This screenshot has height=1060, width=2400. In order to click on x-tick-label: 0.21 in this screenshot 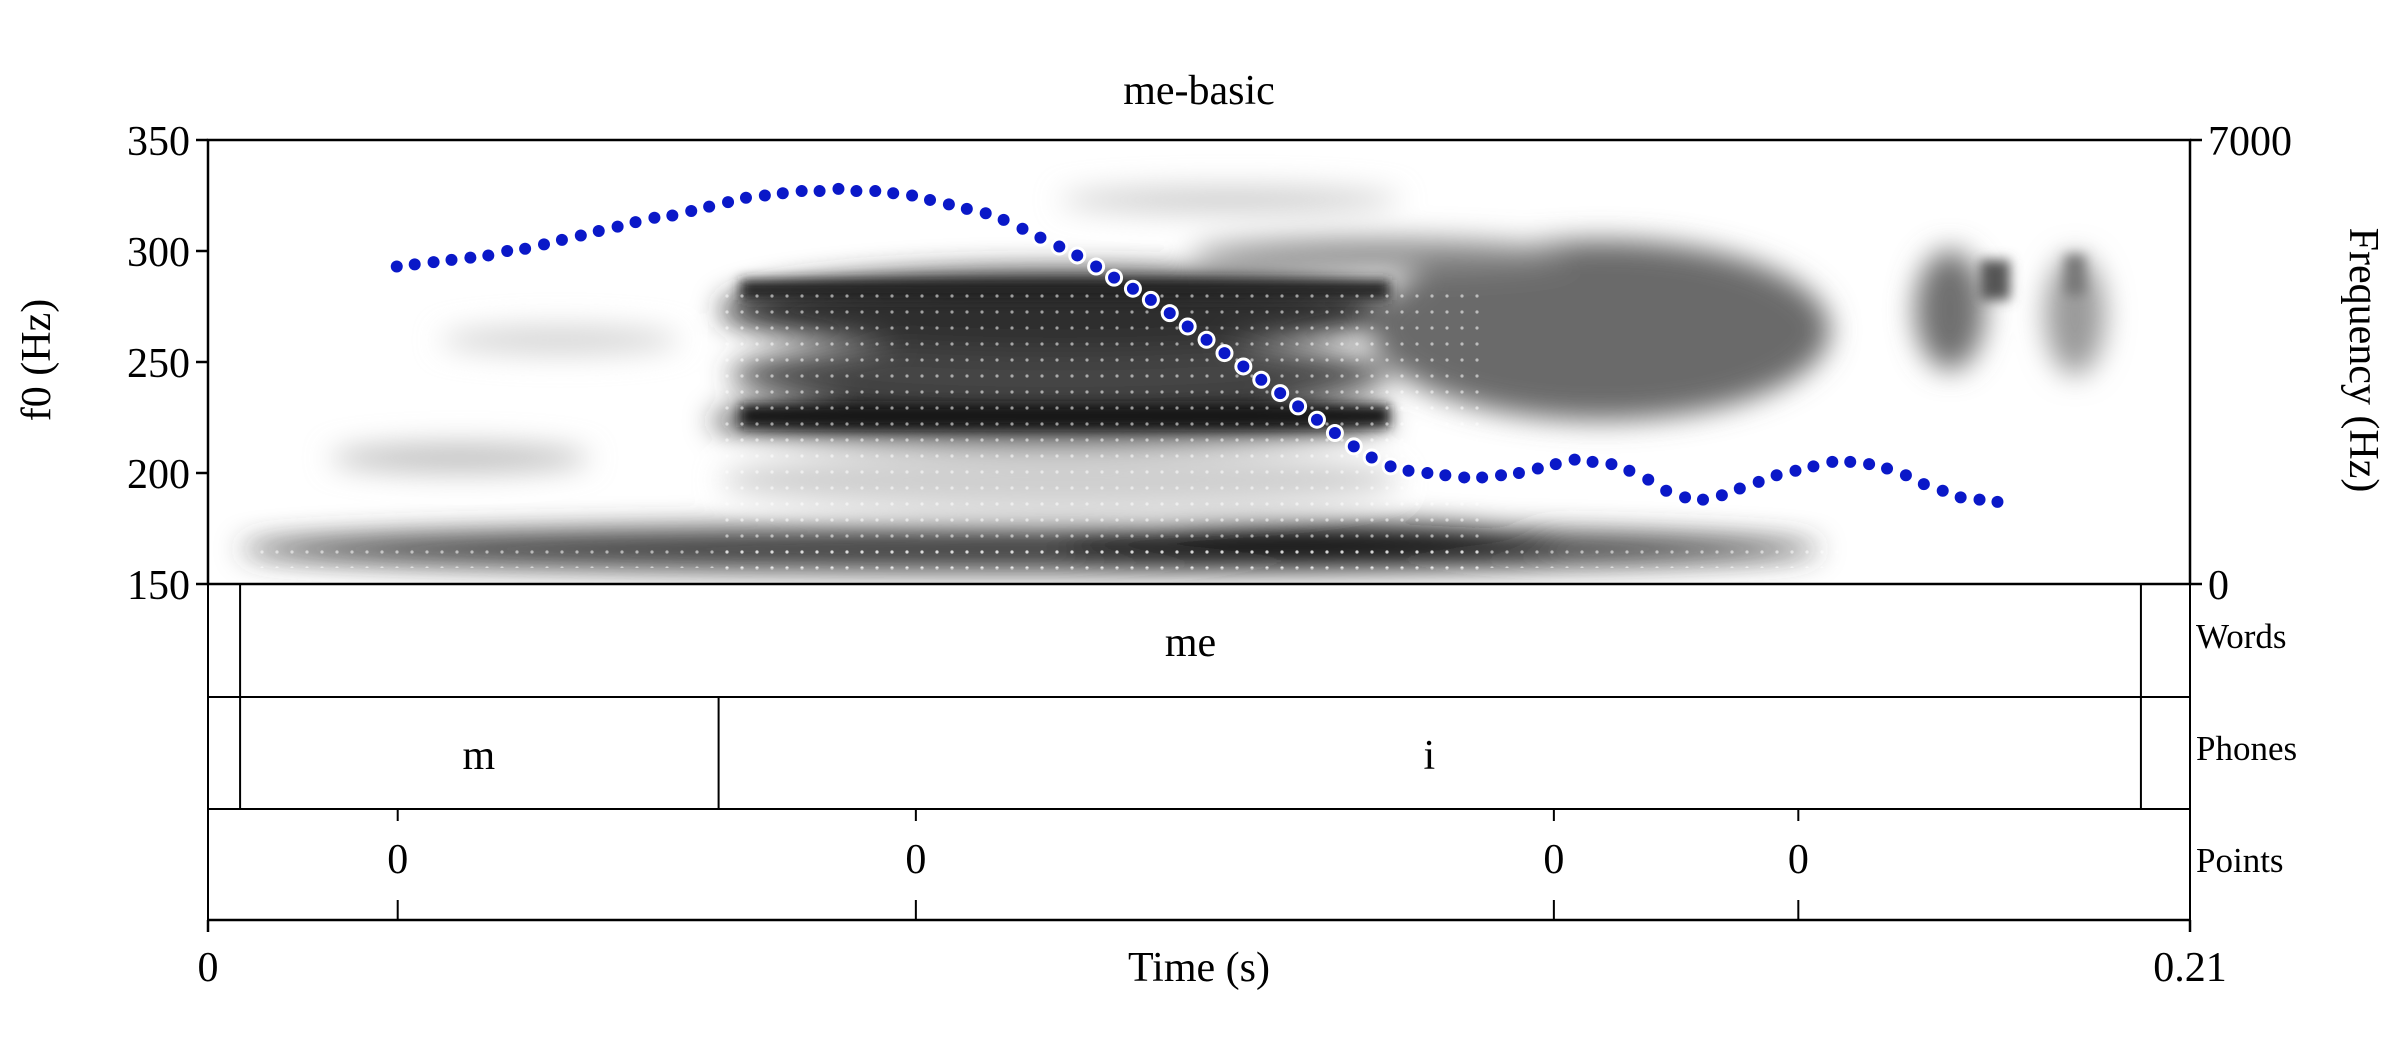, I will do `click(2190, 968)`.